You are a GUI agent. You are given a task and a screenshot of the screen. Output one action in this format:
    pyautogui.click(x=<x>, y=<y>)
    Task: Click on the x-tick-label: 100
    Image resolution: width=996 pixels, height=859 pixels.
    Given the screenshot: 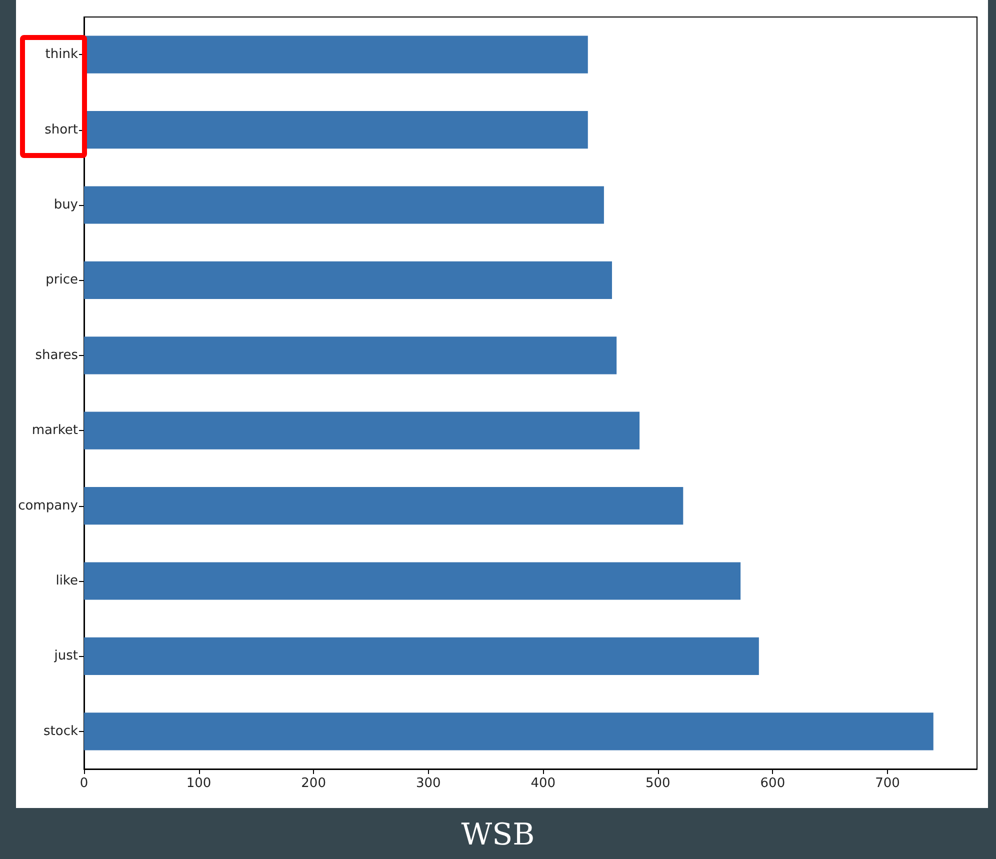 What is the action you would take?
    pyautogui.click(x=199, y=783)
    